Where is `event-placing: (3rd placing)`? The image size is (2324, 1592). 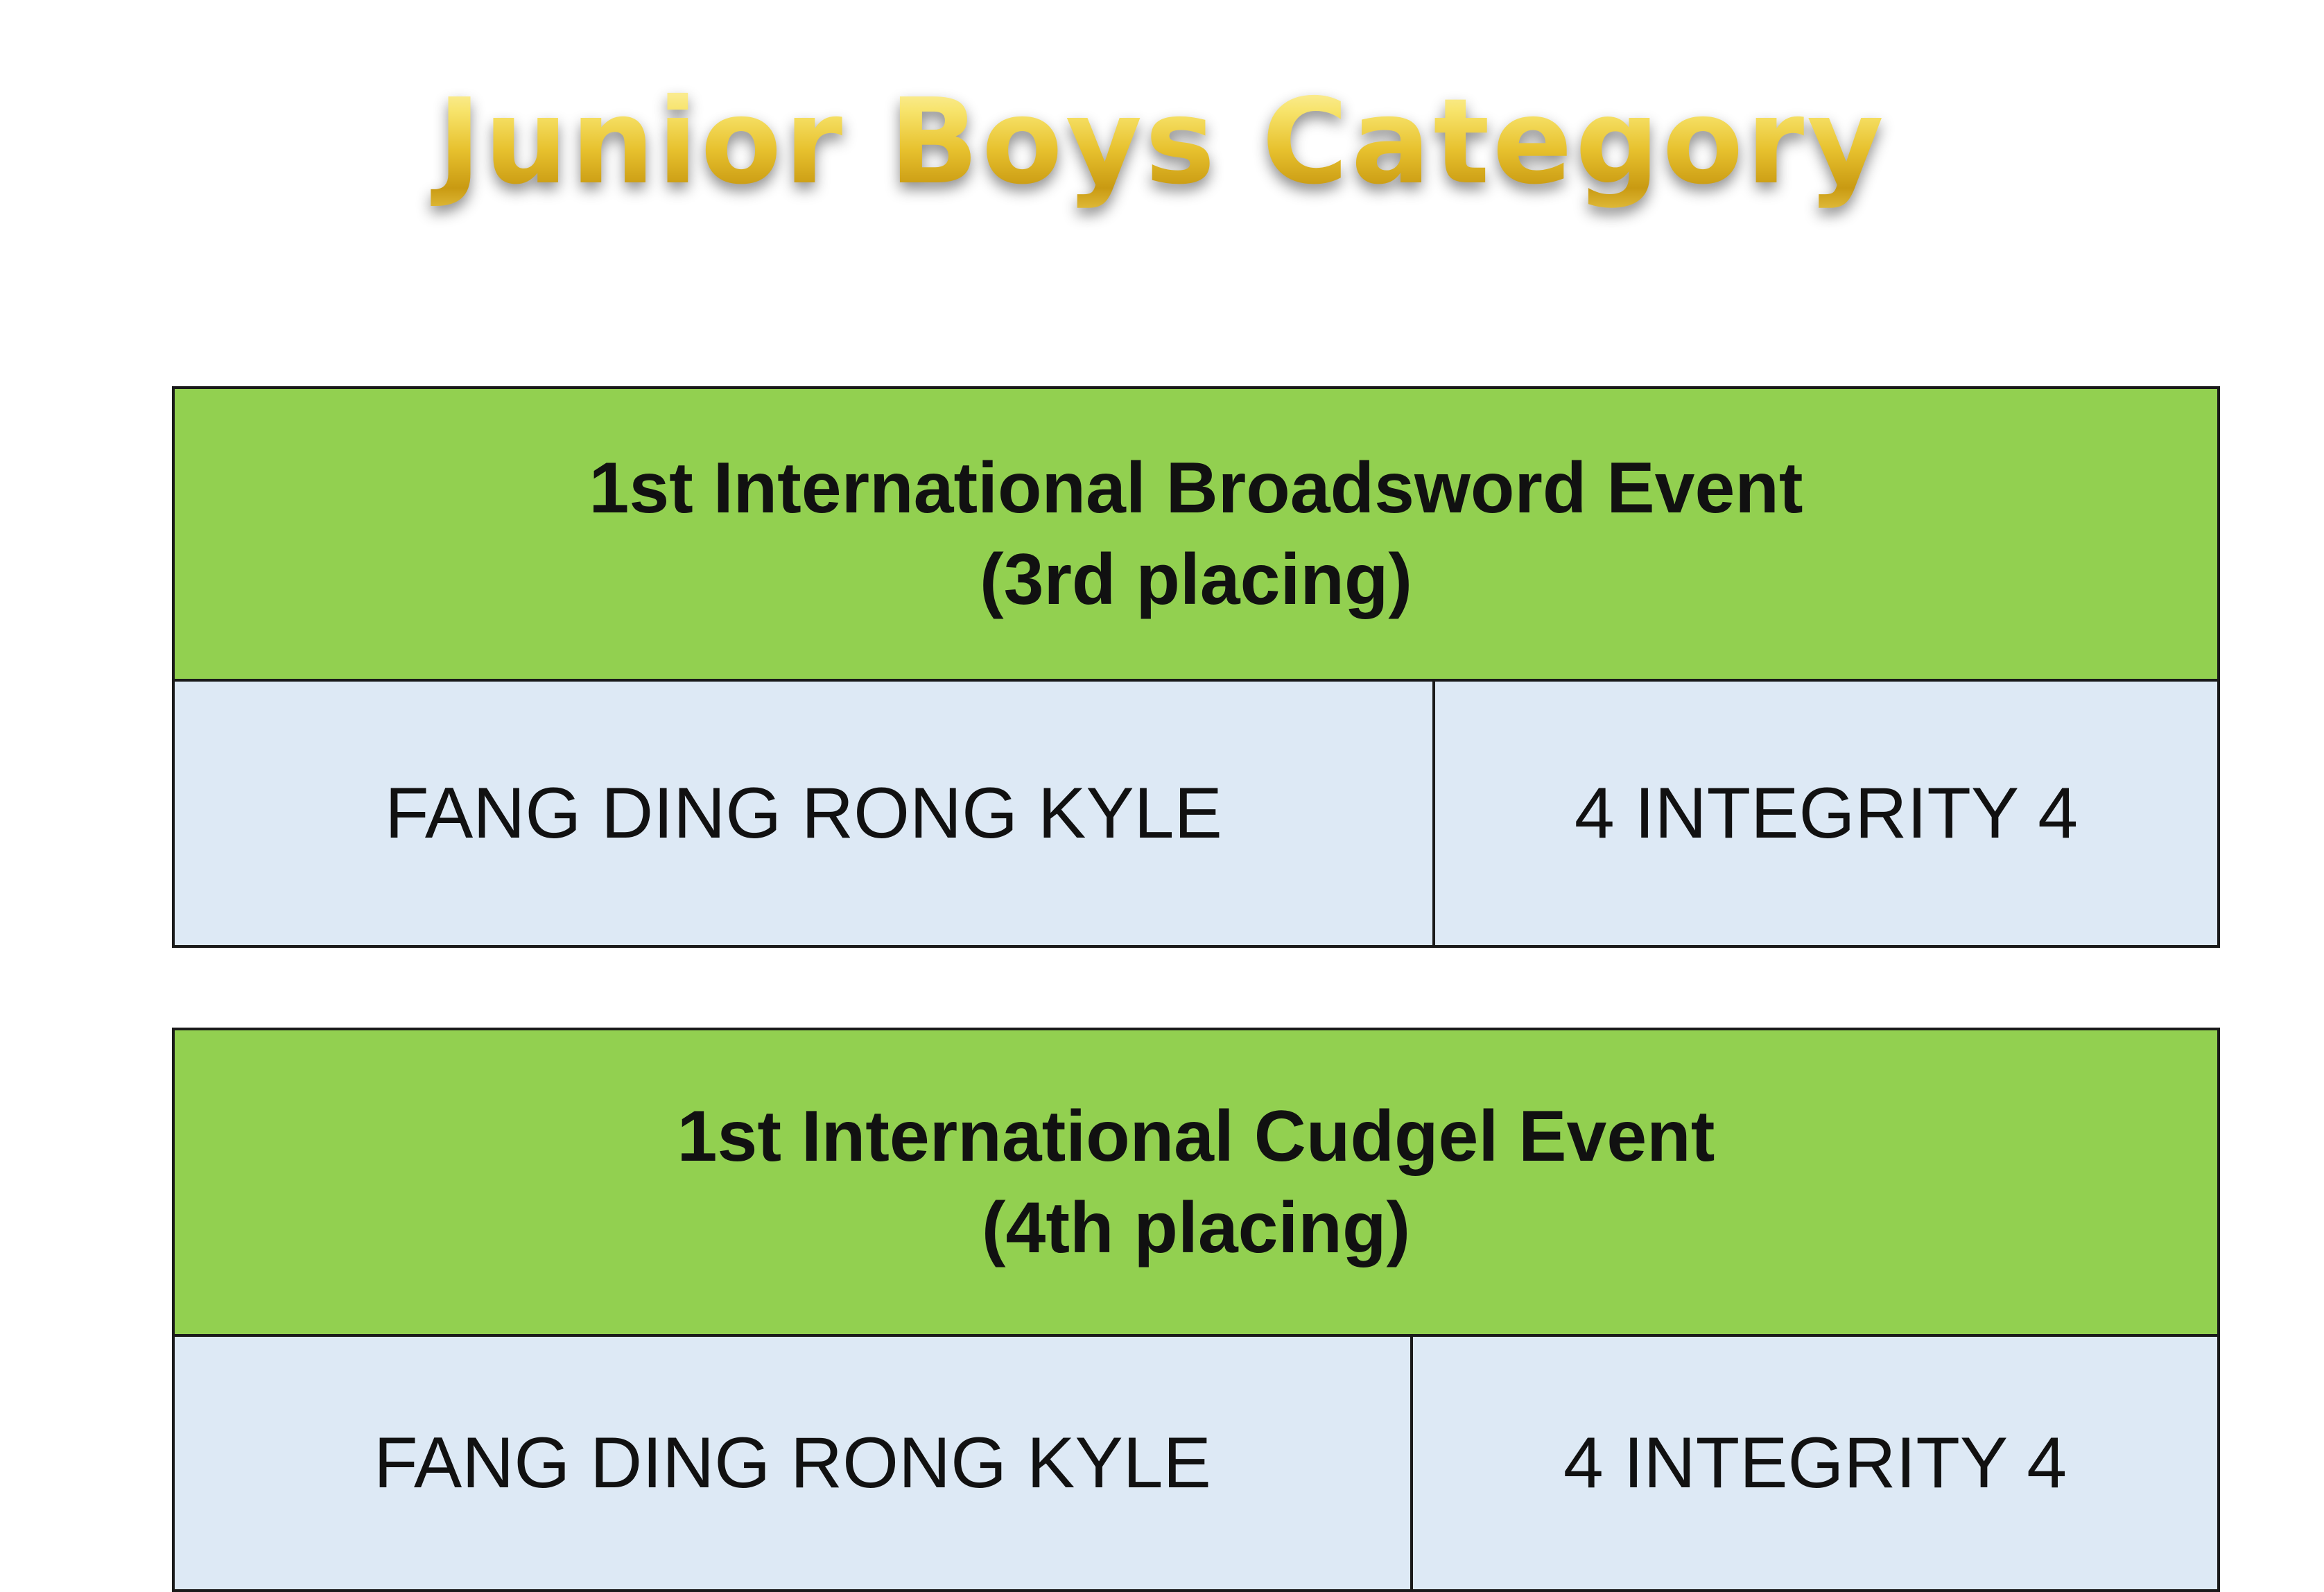
event-placing: (3rd placing) is located at coordinates (1196, 579).